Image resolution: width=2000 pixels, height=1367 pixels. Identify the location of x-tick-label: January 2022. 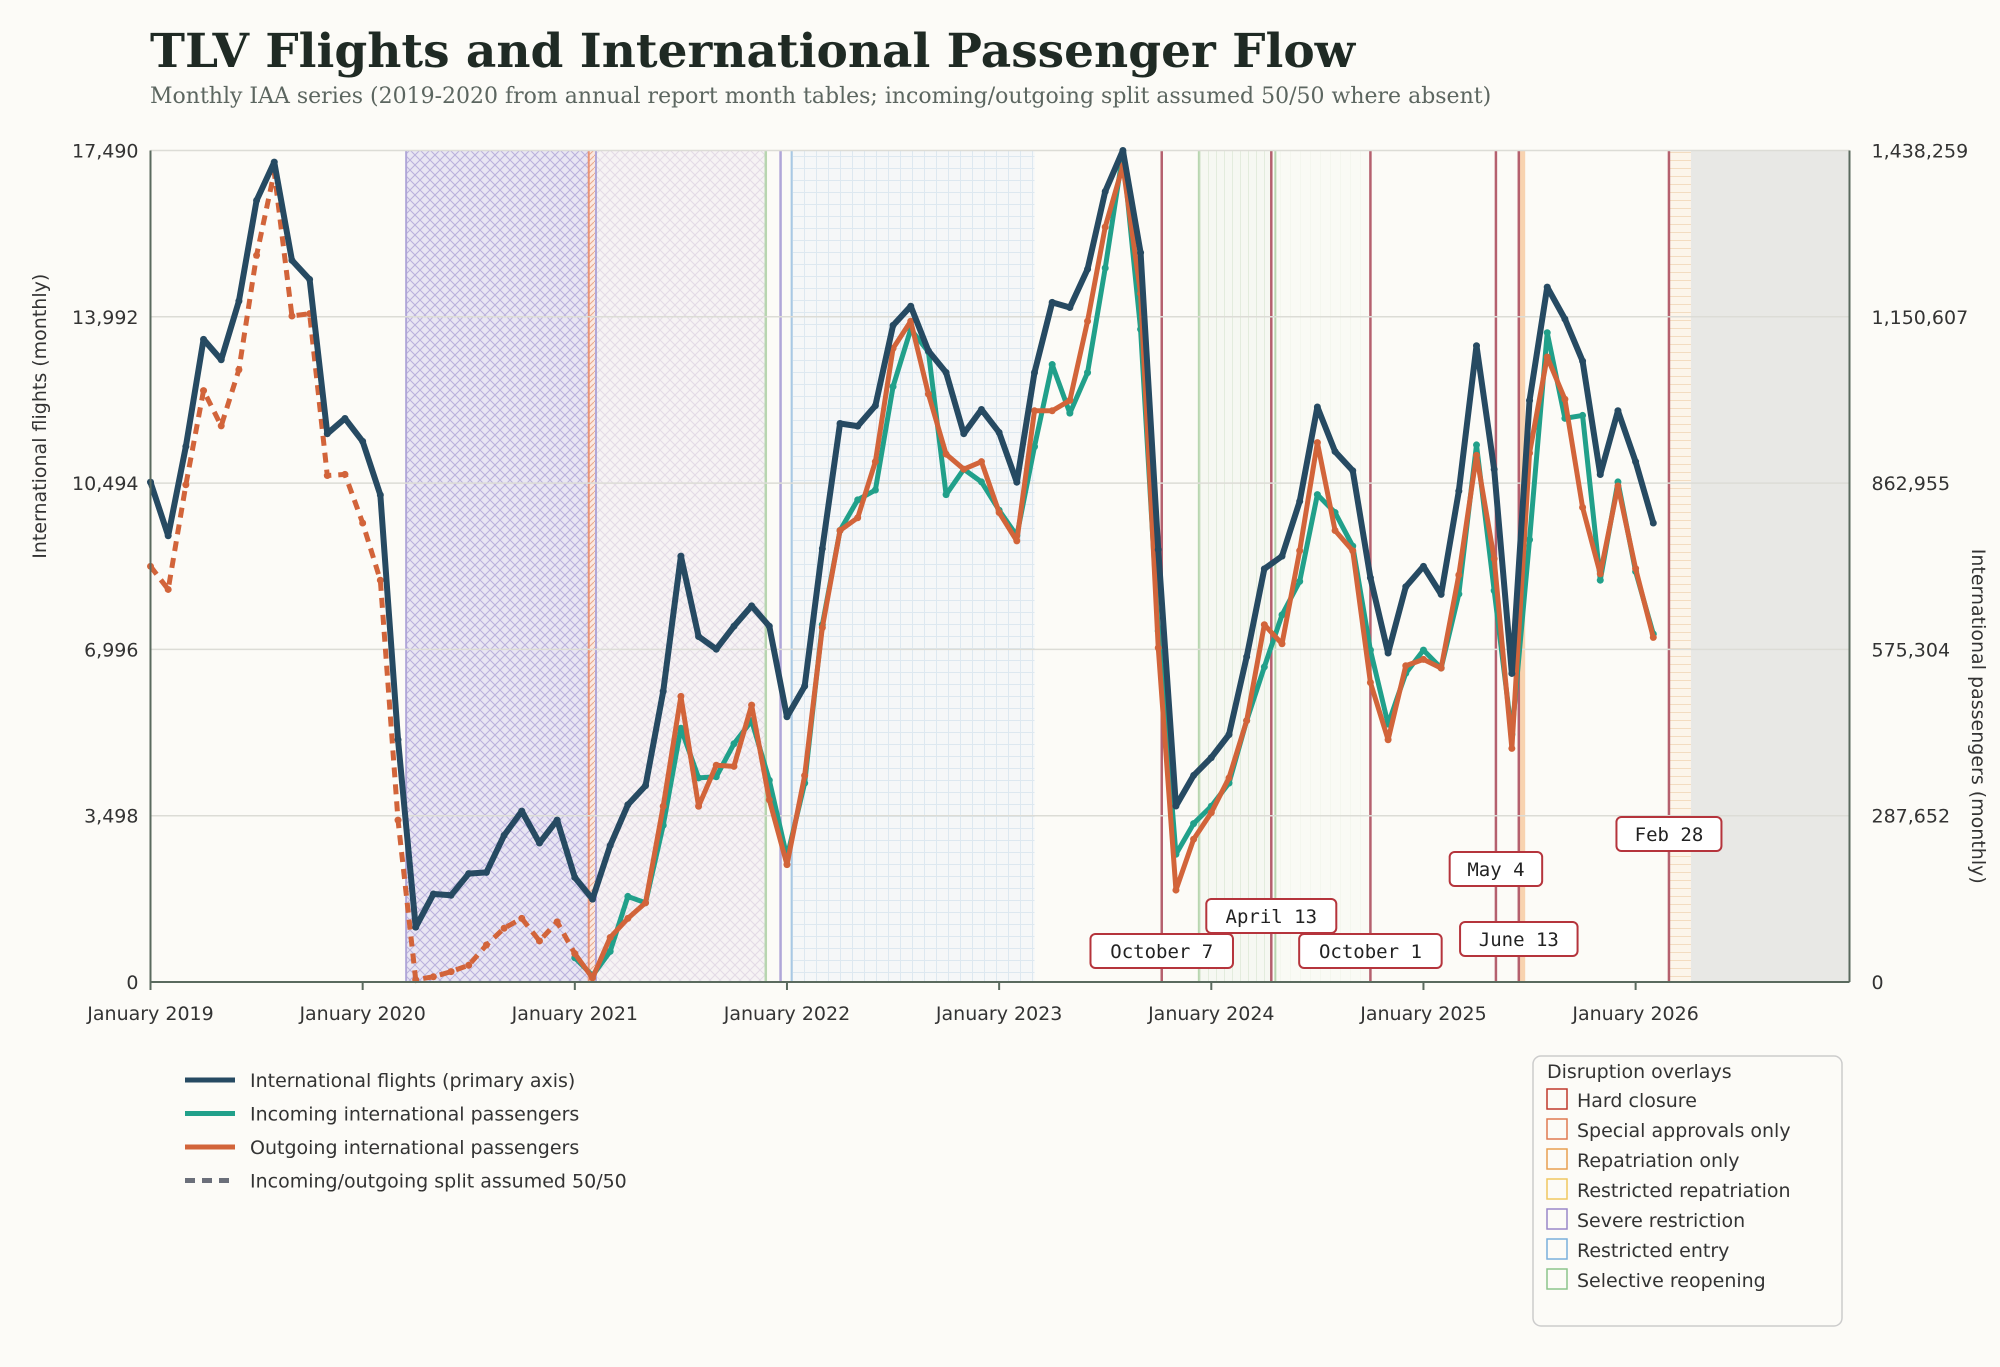
(786, 1014).